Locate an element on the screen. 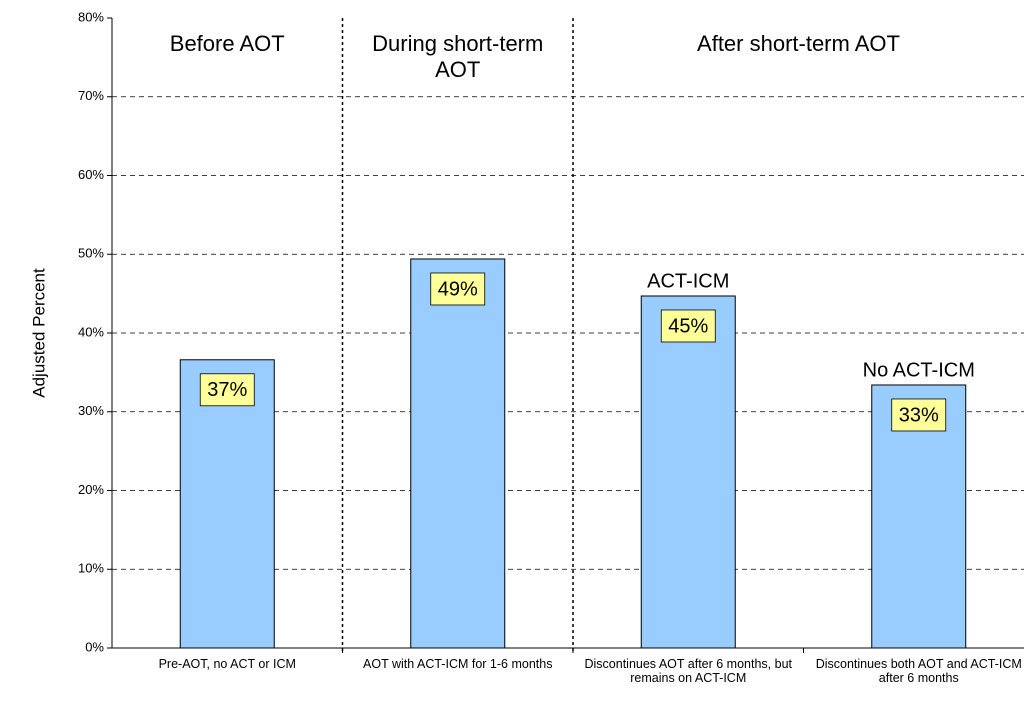  annotation: ACT-ICM is located at coordinates (688, 281).